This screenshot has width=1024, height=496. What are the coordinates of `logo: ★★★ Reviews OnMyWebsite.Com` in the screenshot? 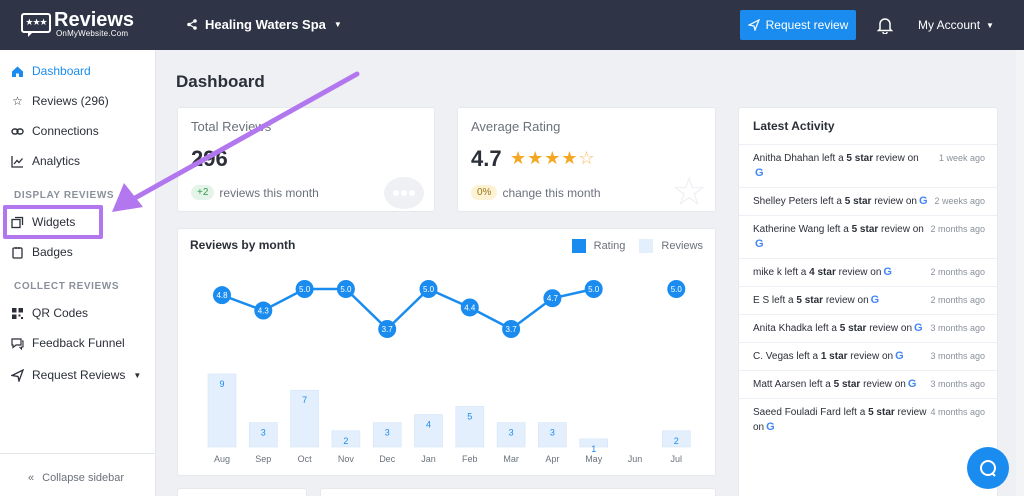 It's located at (79, 25).